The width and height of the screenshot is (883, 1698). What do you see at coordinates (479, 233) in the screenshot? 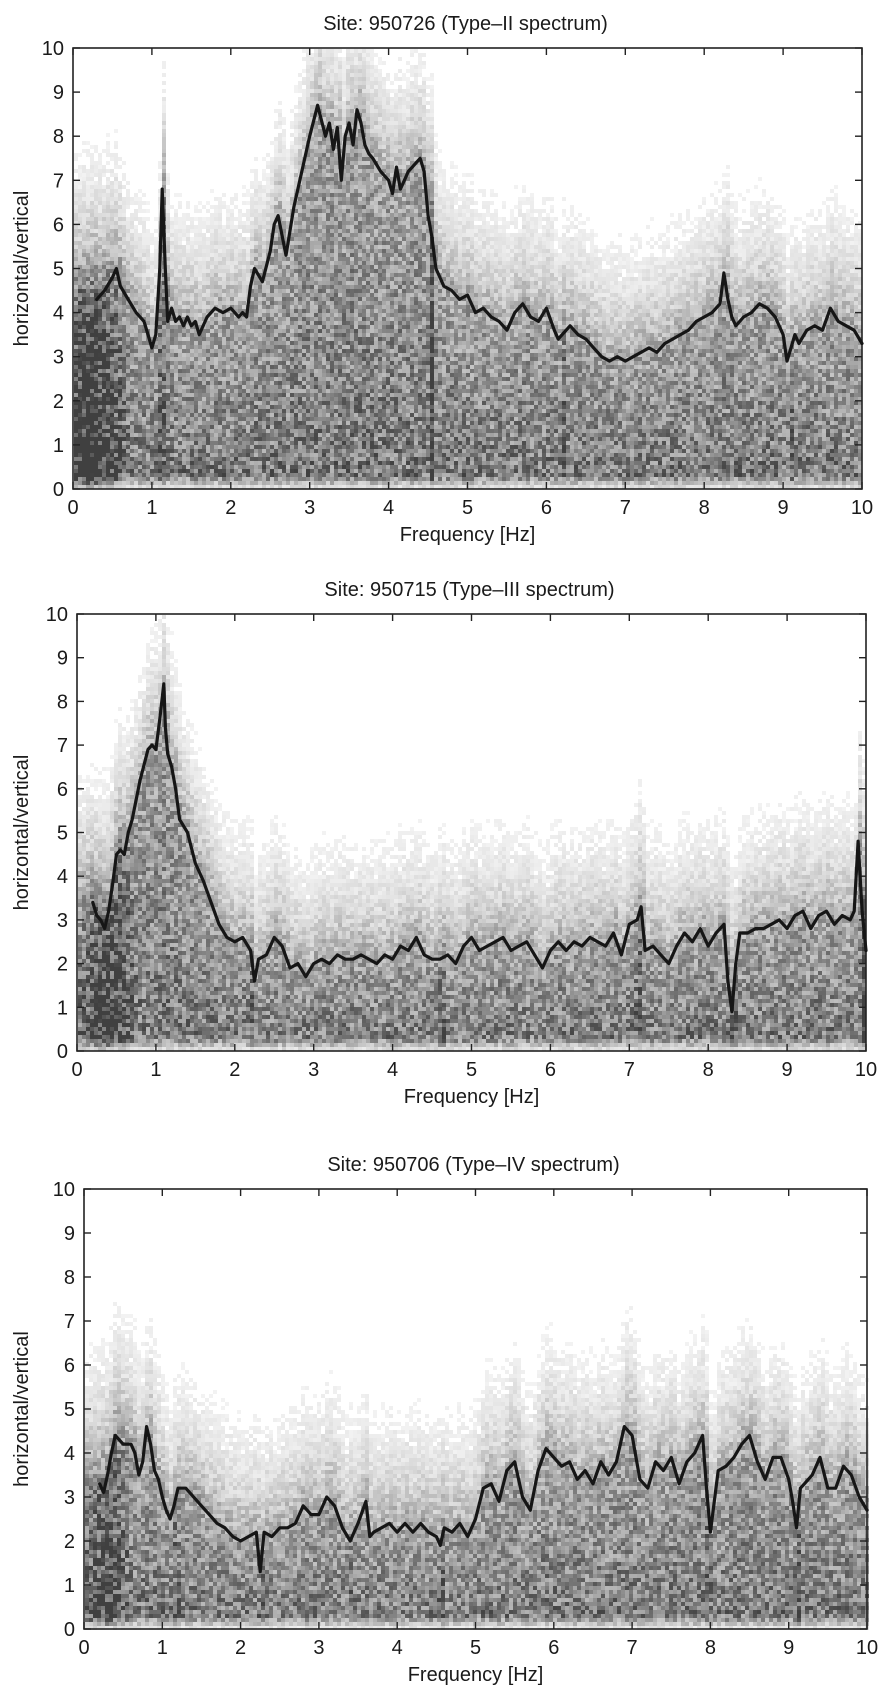
I see `mean-hv-curve` at bounding box center [479, 233].